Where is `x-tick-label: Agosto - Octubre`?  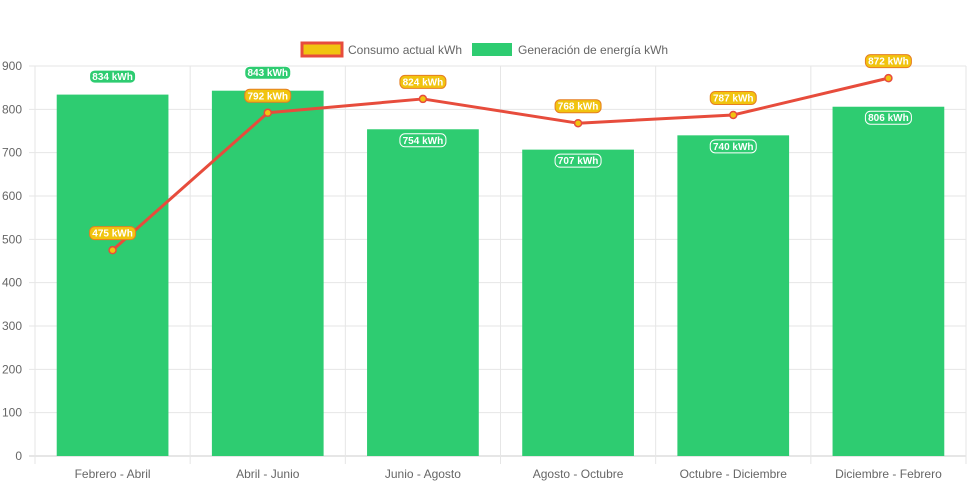
x-tick-label: Agosto - Octubre is located at coordinates (578, 474).